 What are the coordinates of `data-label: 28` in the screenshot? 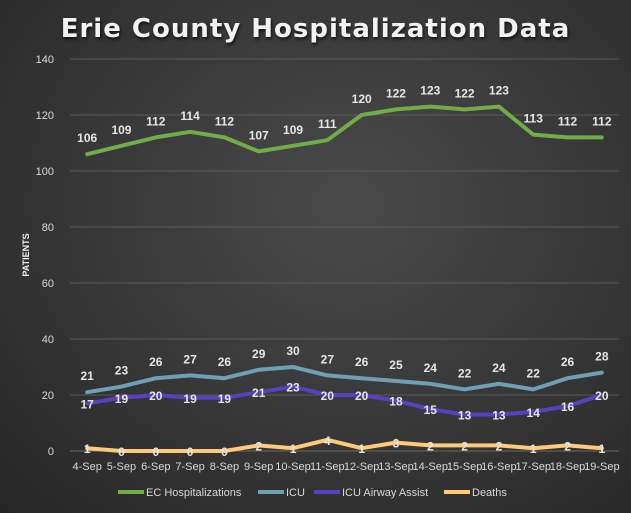 It's located at (602, 357).